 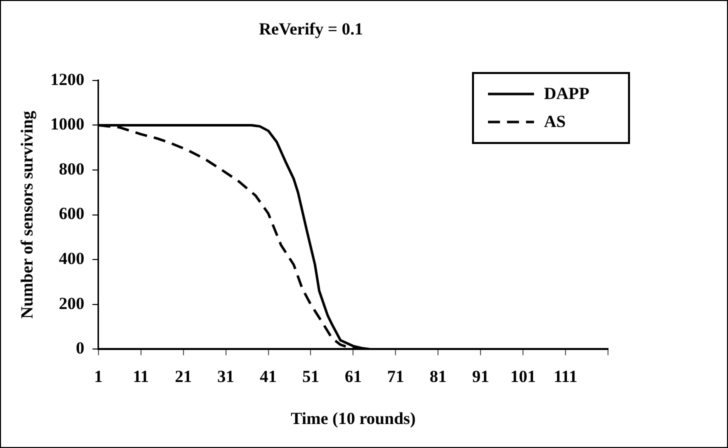 What do you see at coordinates (311, 29) in the screenshot?
I see `chart-title: ReVerify = 0.1` at bounding box center [311, 29].